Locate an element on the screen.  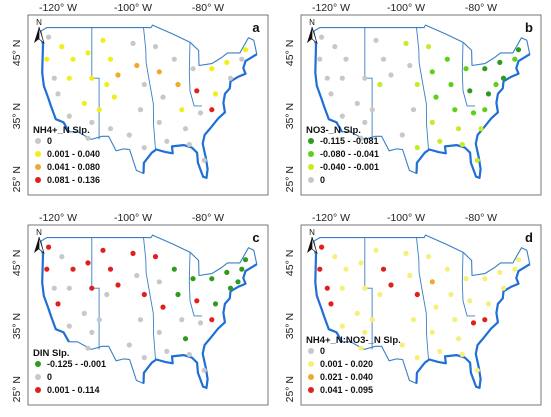
legend-item-label: 0.021 - 0.040 is located at coordinates (346, 377).